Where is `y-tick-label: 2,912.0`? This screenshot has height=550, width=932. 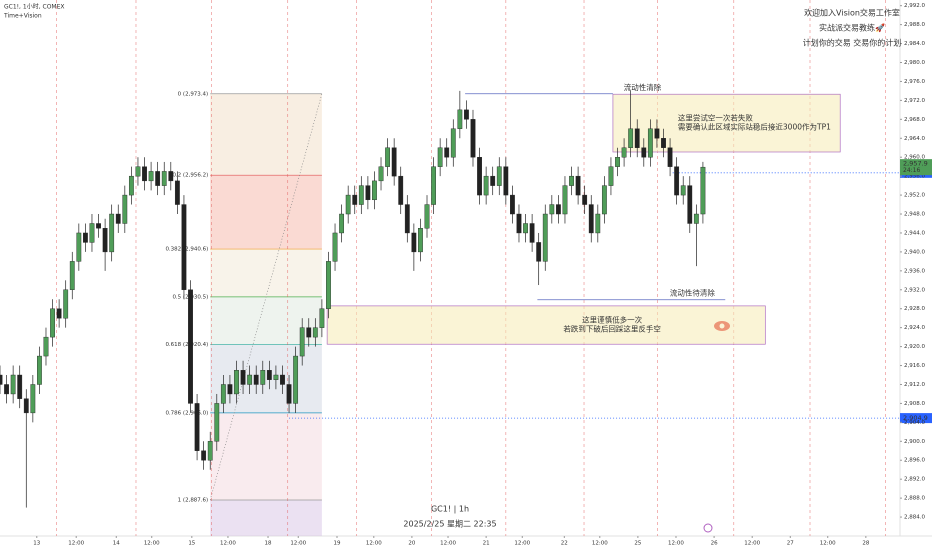 y-tick-label: 2,912.0 is located at coordinates (914, 385).